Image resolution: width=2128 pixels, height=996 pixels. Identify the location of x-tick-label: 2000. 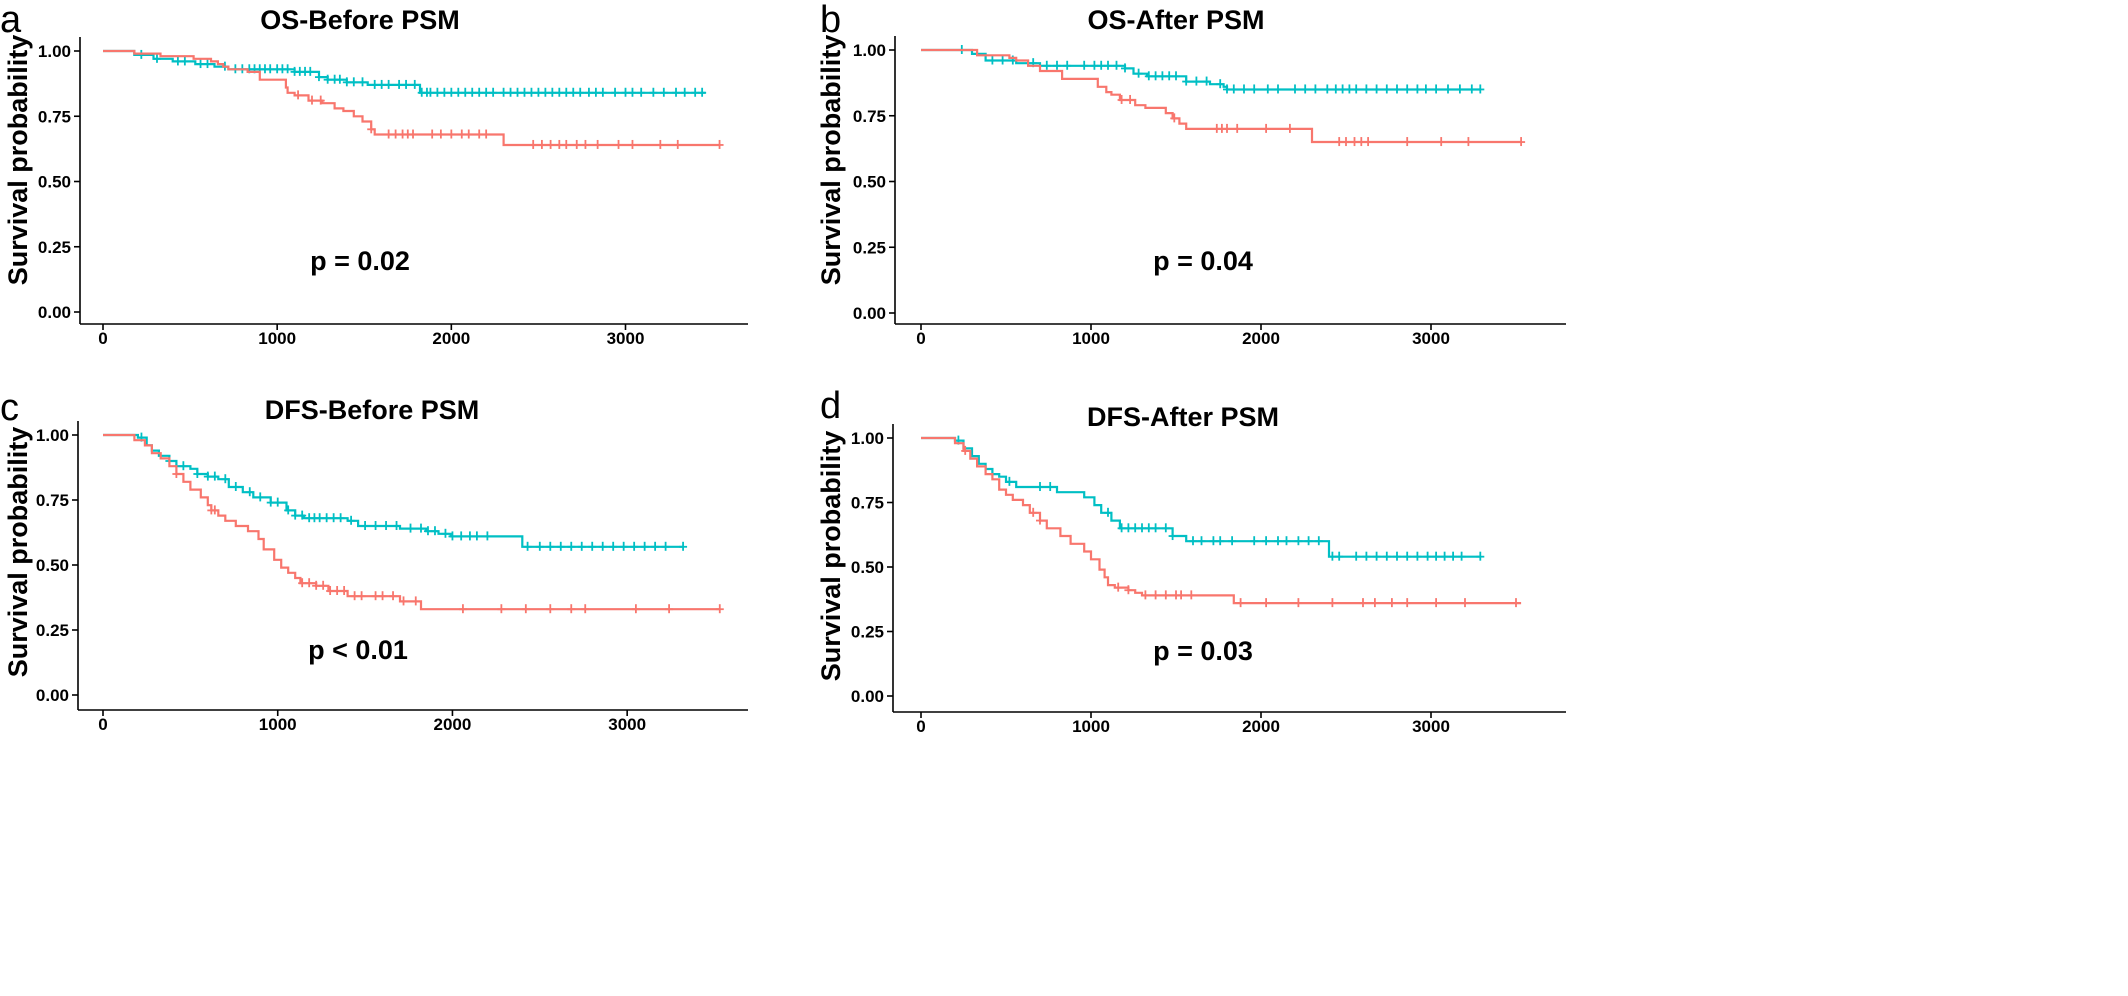
(453, 724).